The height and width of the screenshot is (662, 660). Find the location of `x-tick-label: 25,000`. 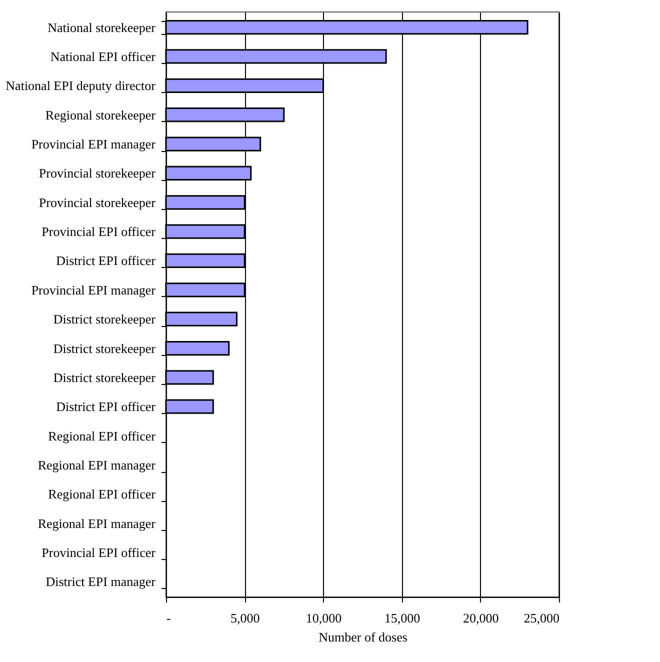

x-tick-label: 25,000 is located at coordinates (542, 618).